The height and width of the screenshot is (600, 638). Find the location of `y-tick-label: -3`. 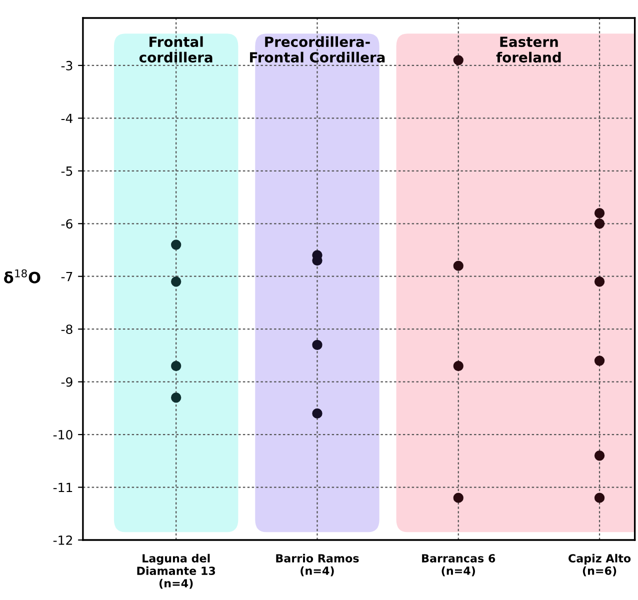

y-tick-label: -3 is located at coordinates (66, 65).